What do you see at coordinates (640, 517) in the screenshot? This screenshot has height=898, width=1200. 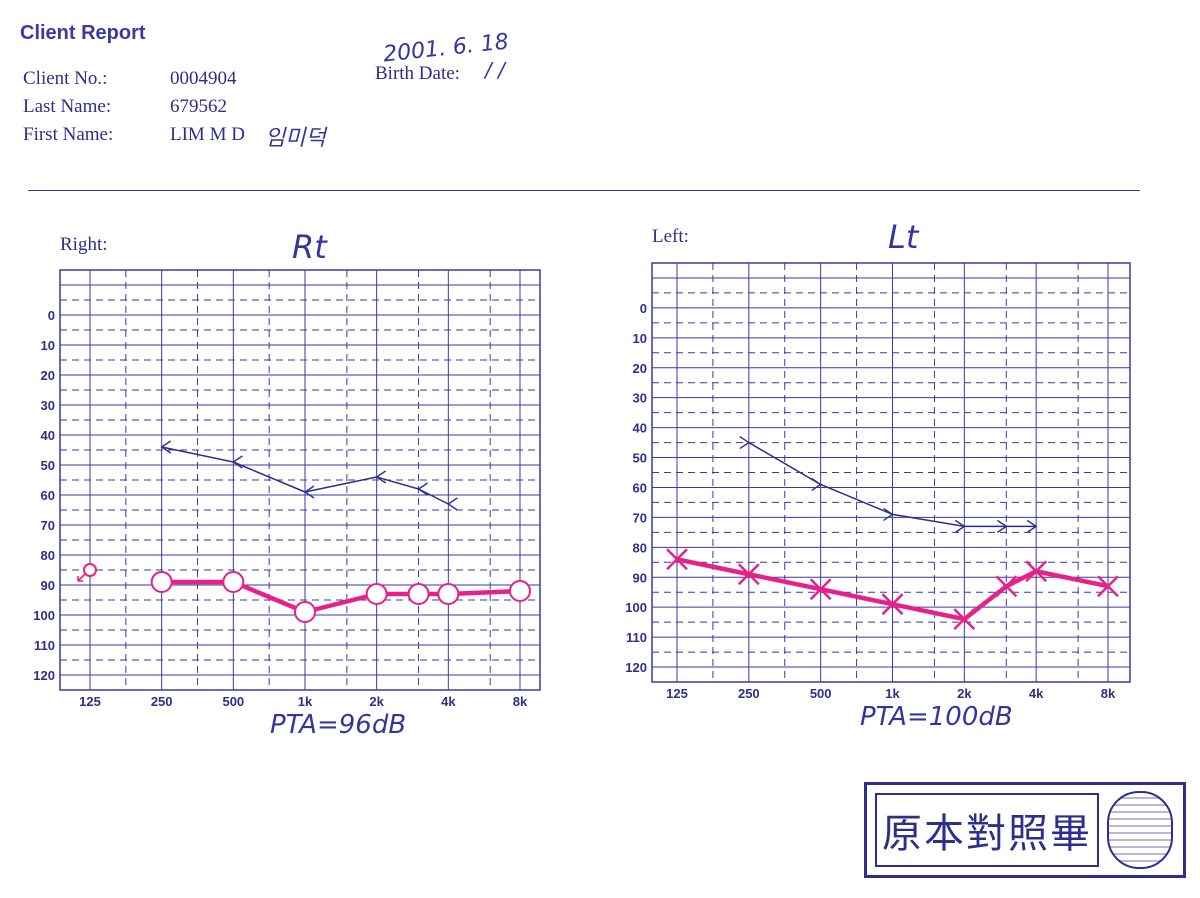 I see `left-chart-ytick-label: 70` at bounding box center [640, 517].